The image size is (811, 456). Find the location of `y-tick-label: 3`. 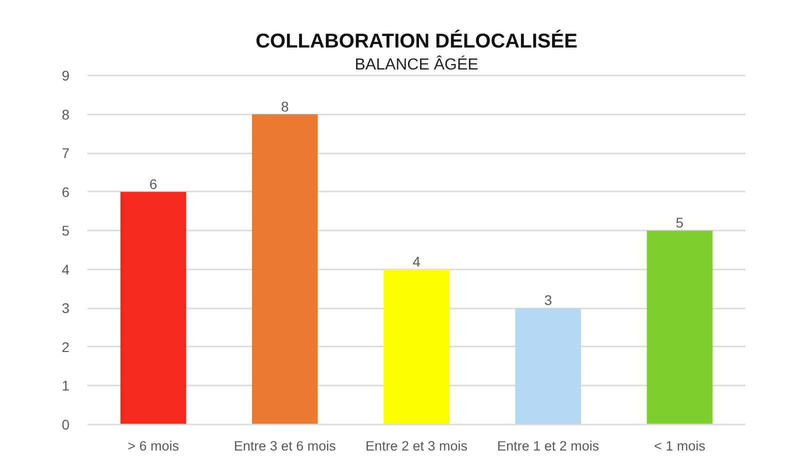

y-tick-label: 3 is located at coordinates (66, 308).